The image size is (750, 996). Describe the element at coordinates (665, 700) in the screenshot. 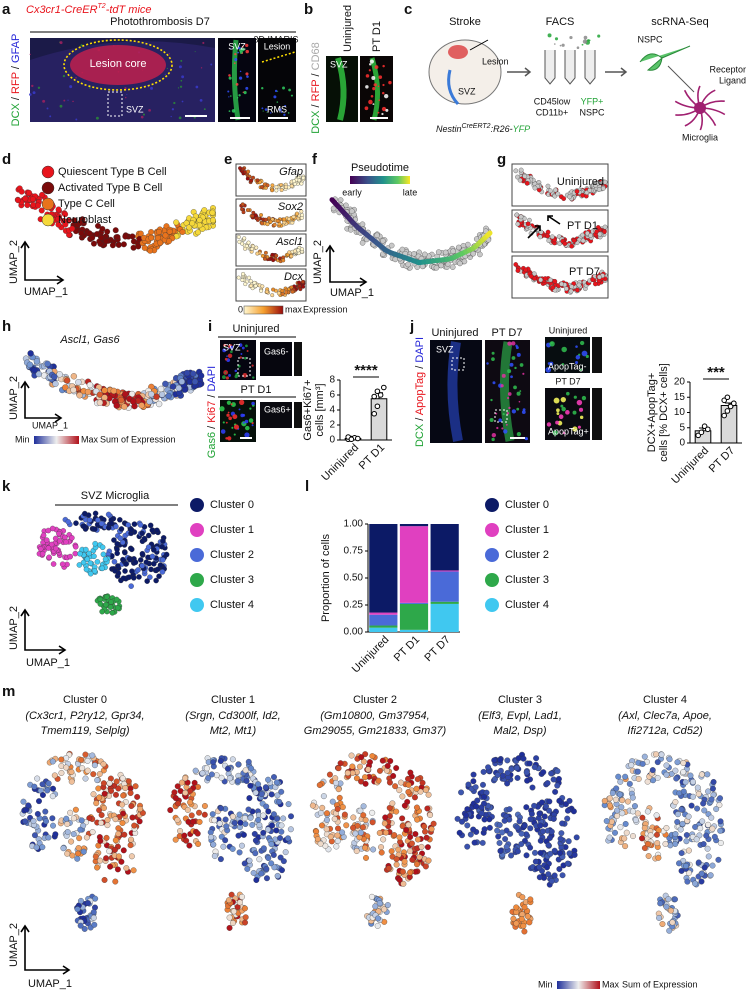

I see `title-text: Cluster 4` at that location.